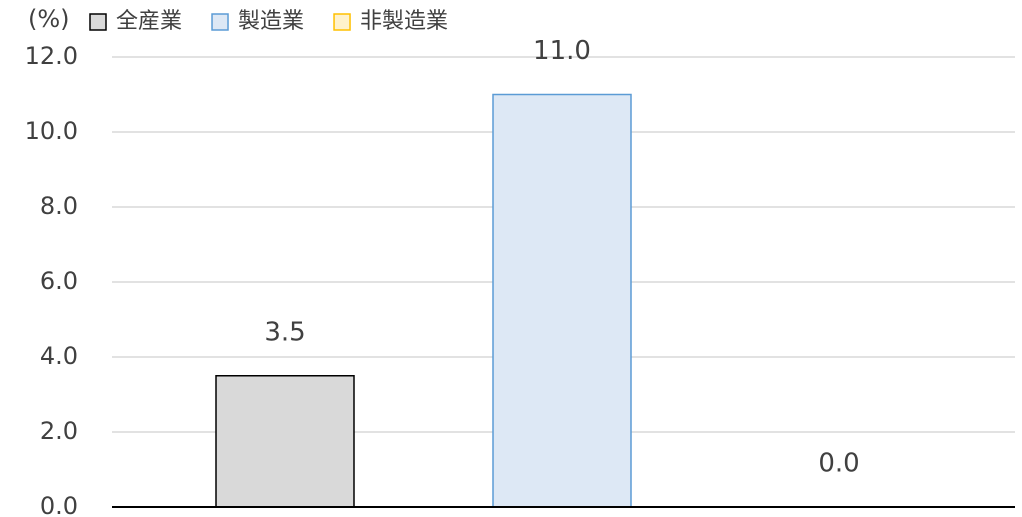 The width and height of the screenshot is (1022, 517). Describe the element at coordinates (404, 21) in the screenshot. I see `legend-label: 非製造業` at that location.